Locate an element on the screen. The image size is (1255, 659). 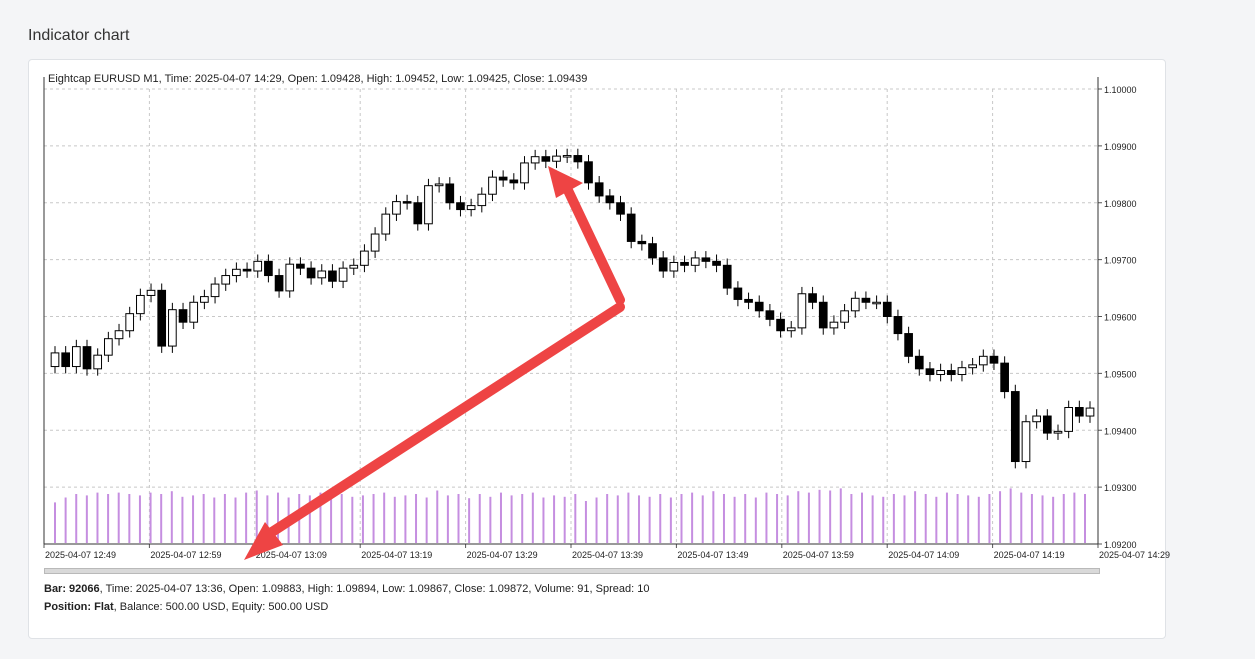
annotation-arrow-head is located at coordinates (263, 541).